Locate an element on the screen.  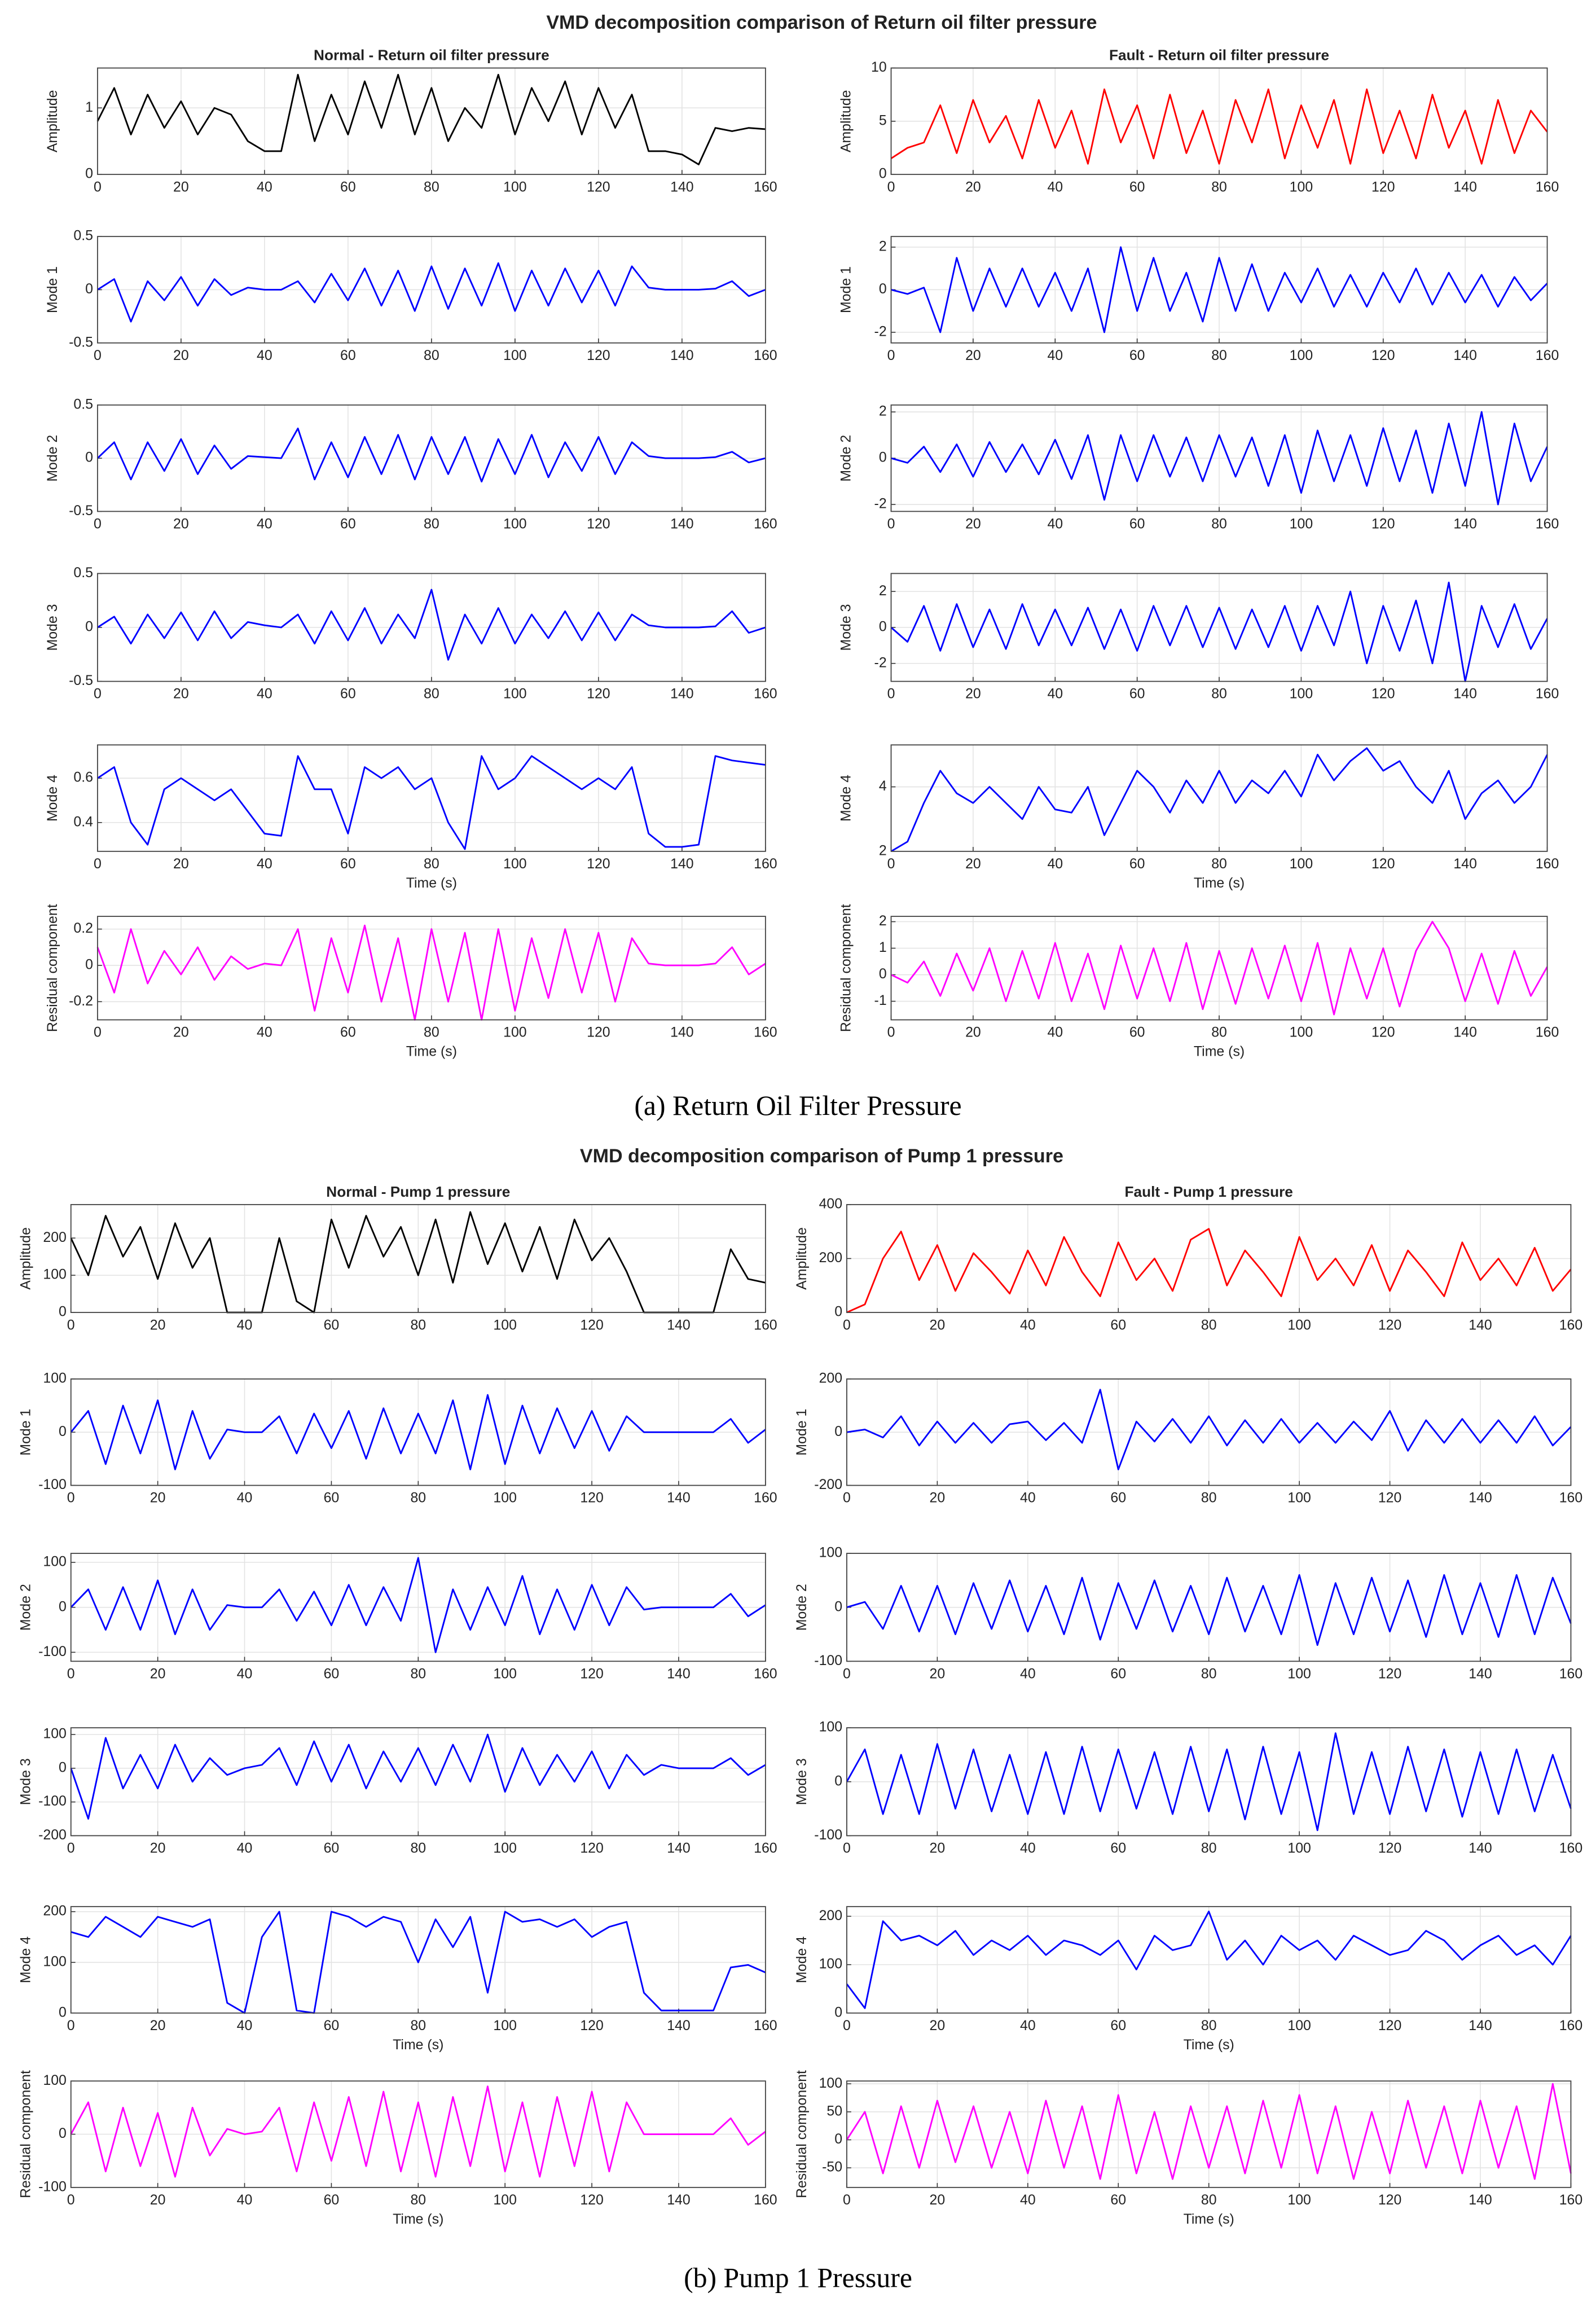
subplot-title: Fault - Pump 1 pressure is located at coordinates (1209, 1191).